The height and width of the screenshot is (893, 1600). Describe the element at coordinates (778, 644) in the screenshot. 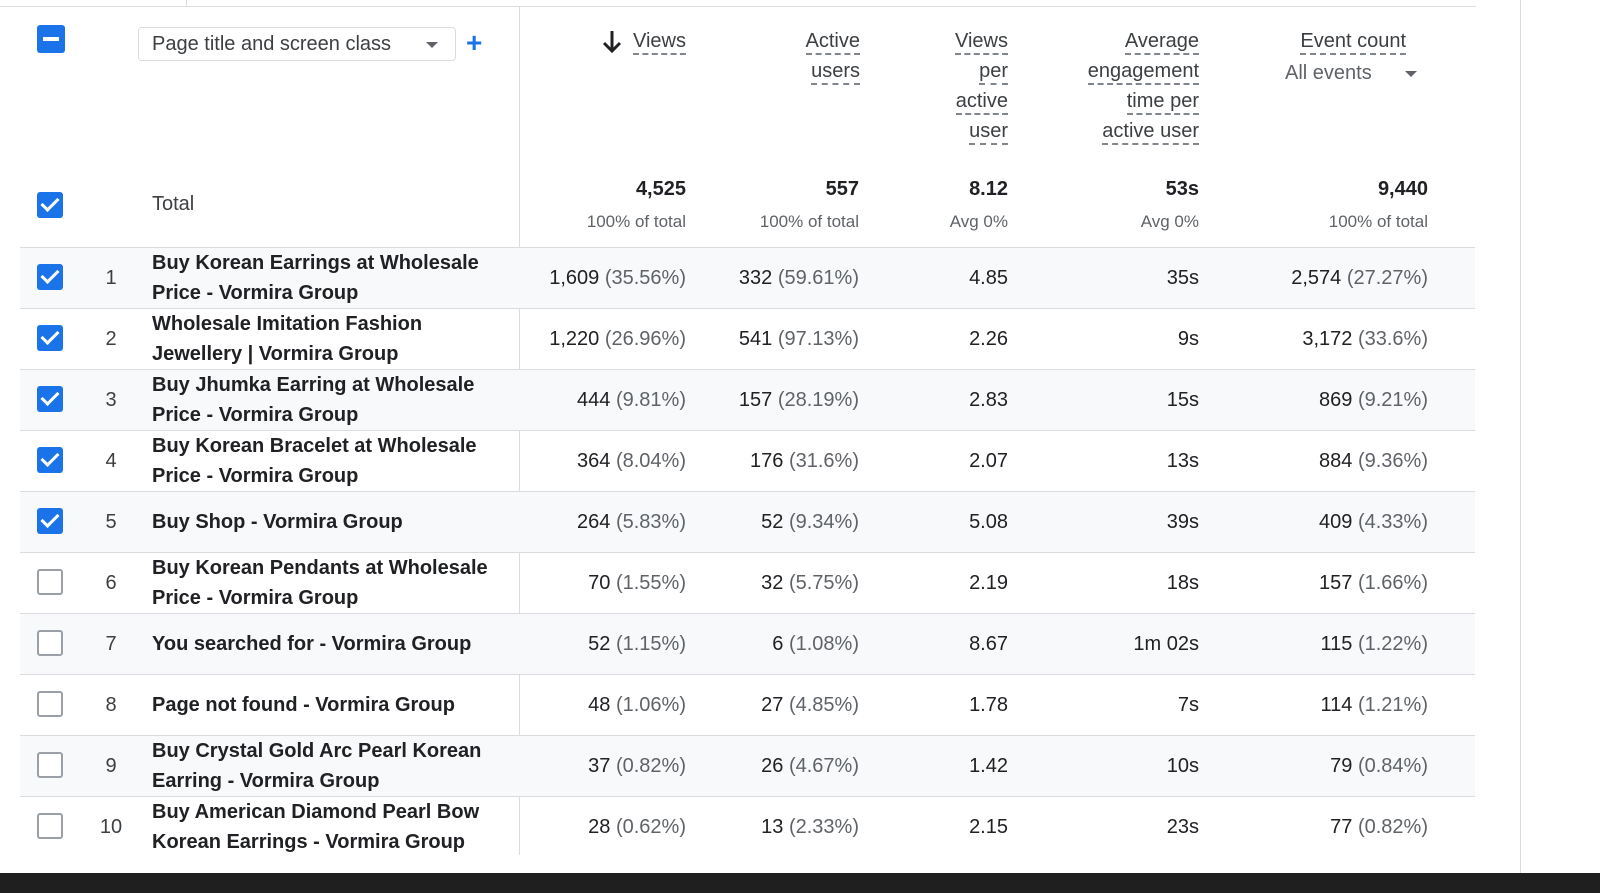

I see `active-users-value: 6` at that location.